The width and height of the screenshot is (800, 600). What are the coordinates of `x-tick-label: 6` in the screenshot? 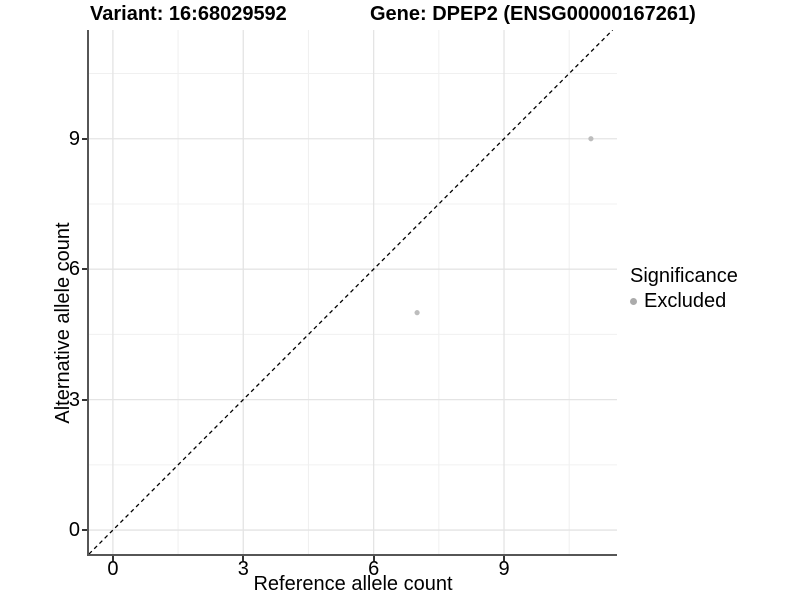 It's located at (374, 569).